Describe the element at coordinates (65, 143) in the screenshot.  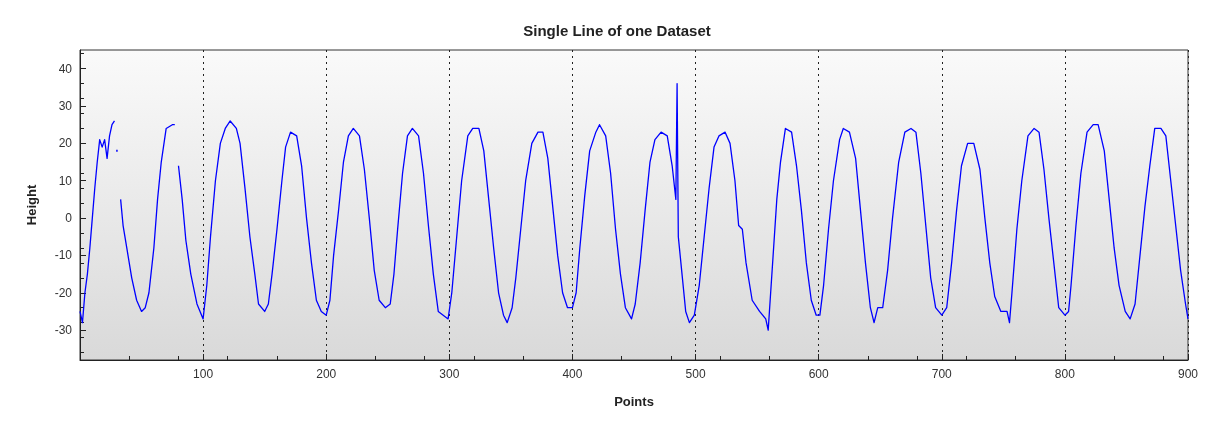
I see `y-tick-label: 20` at that location.